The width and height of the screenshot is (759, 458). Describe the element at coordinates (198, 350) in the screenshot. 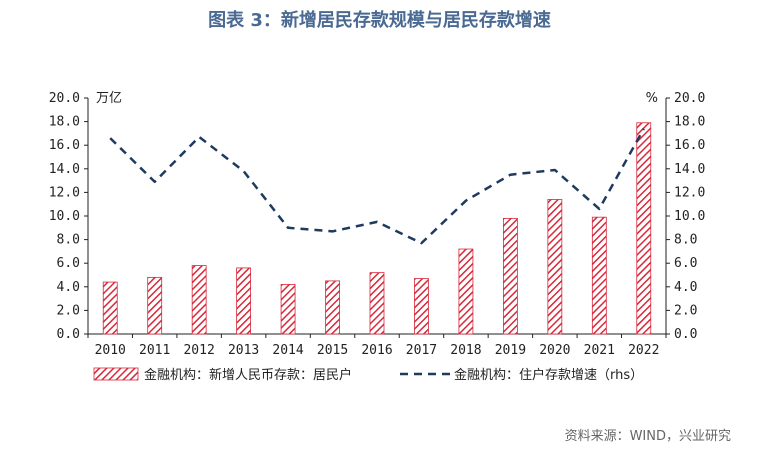

I see `x-tick-label: 2012` at that location.